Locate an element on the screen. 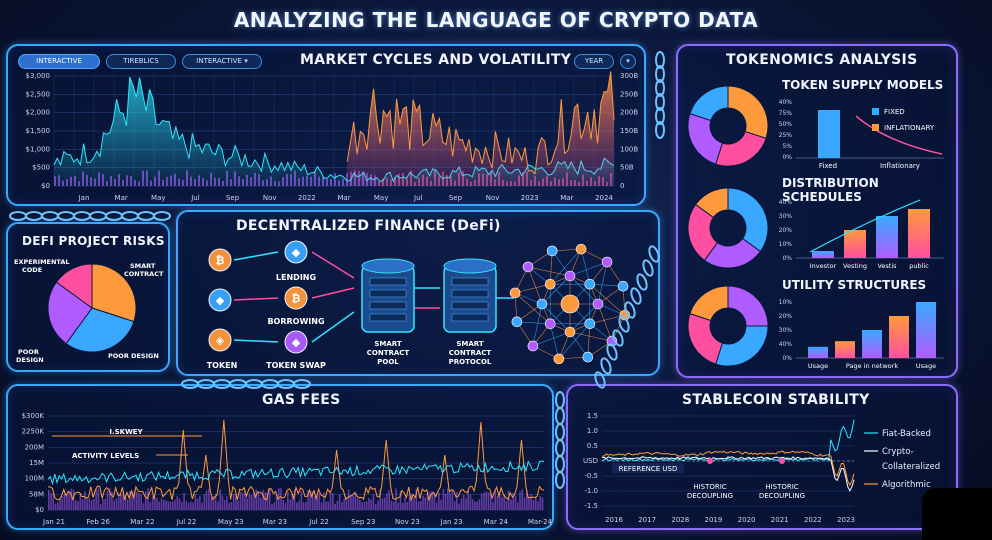 This screenshot has height=540, width=992. price-series-cyan-area is located at coordinates (334, 131).